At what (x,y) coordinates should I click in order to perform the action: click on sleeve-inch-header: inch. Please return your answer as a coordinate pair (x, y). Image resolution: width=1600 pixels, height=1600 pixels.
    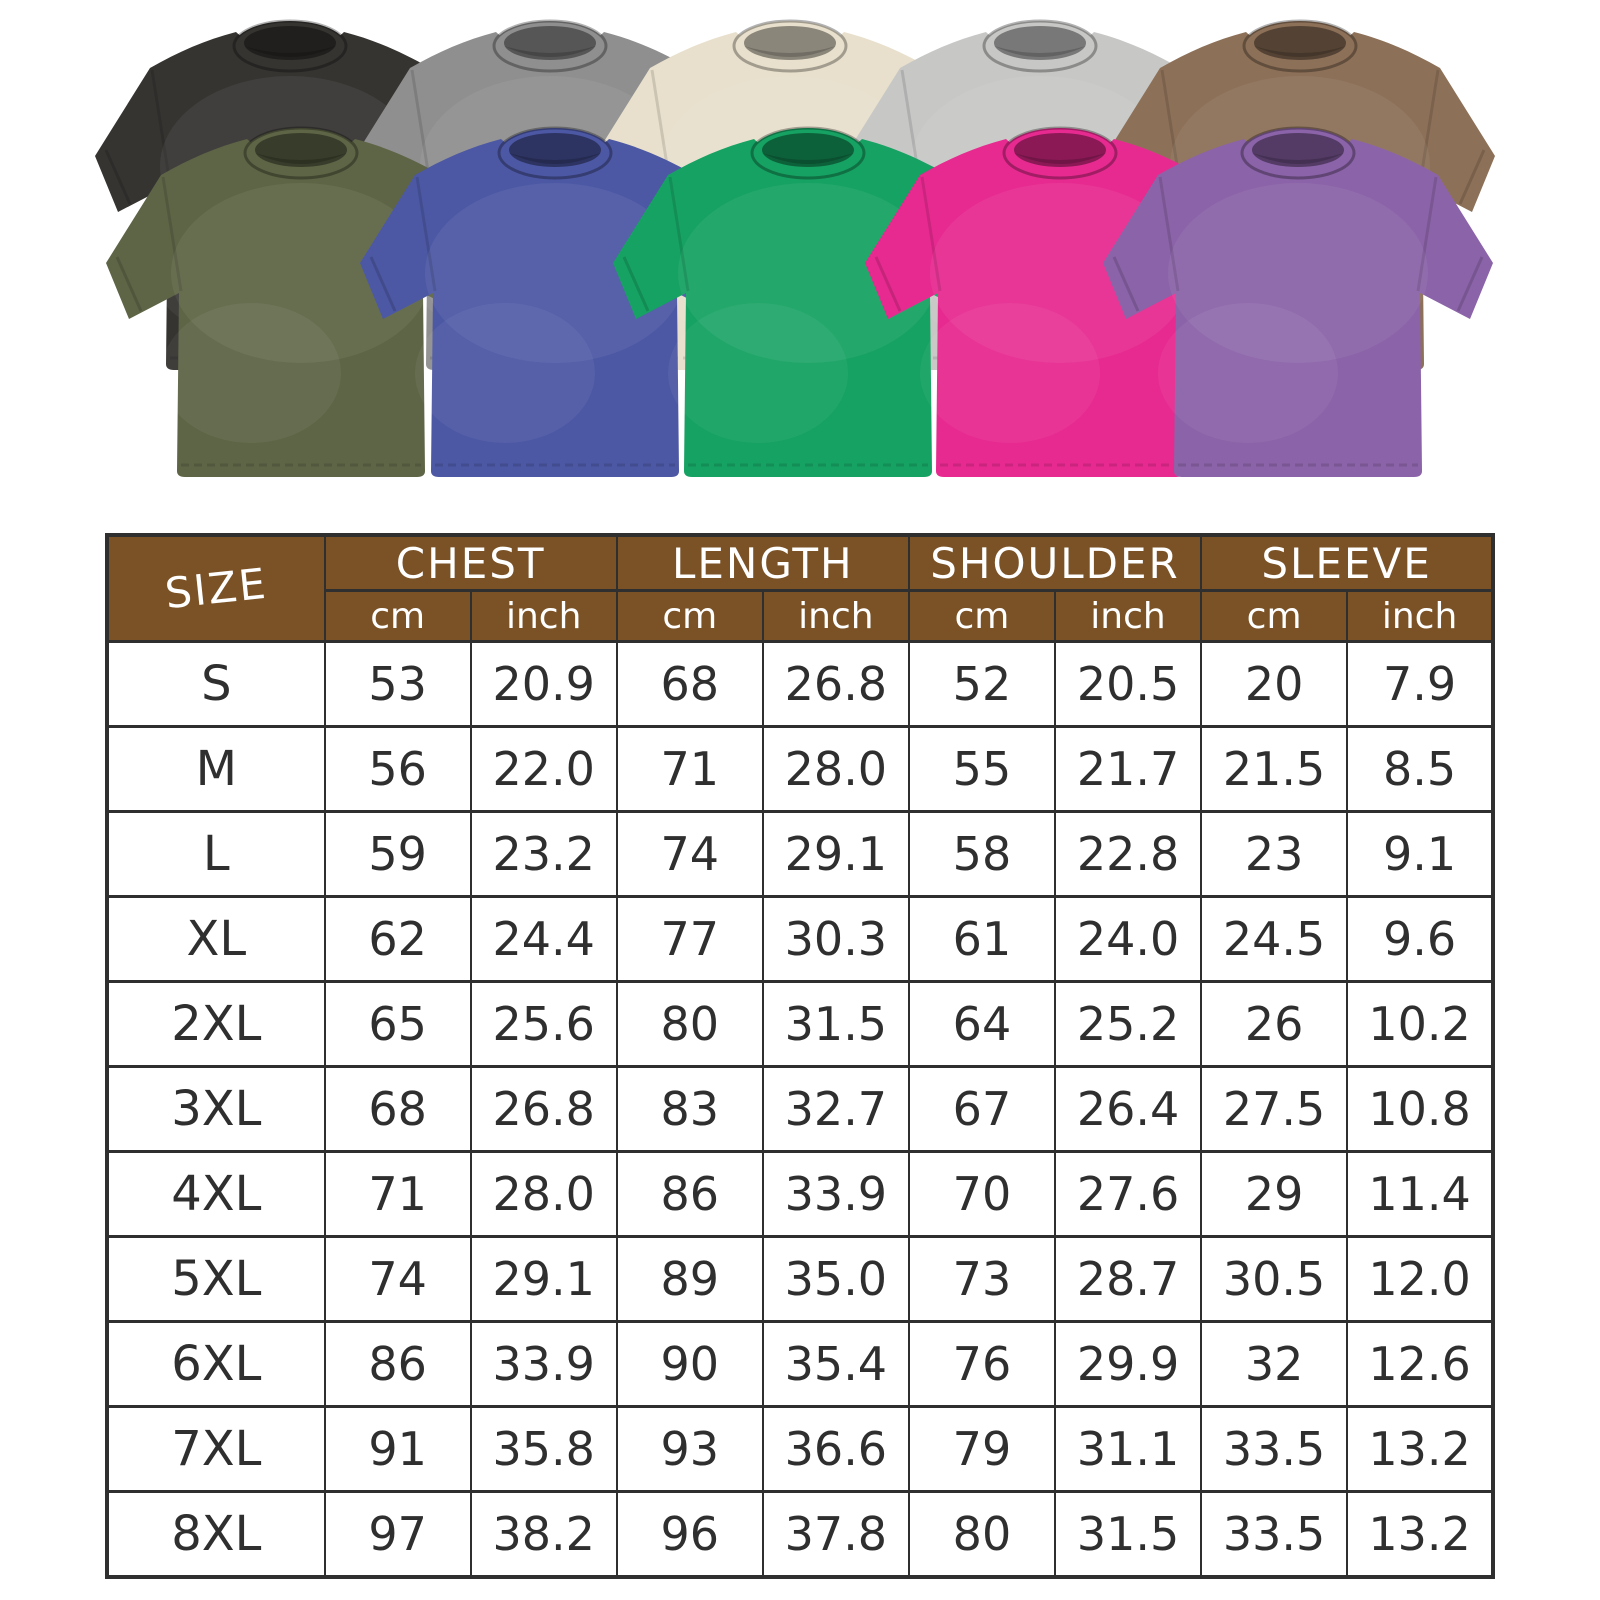
    Looking at the image, I should click on (1420, 616).